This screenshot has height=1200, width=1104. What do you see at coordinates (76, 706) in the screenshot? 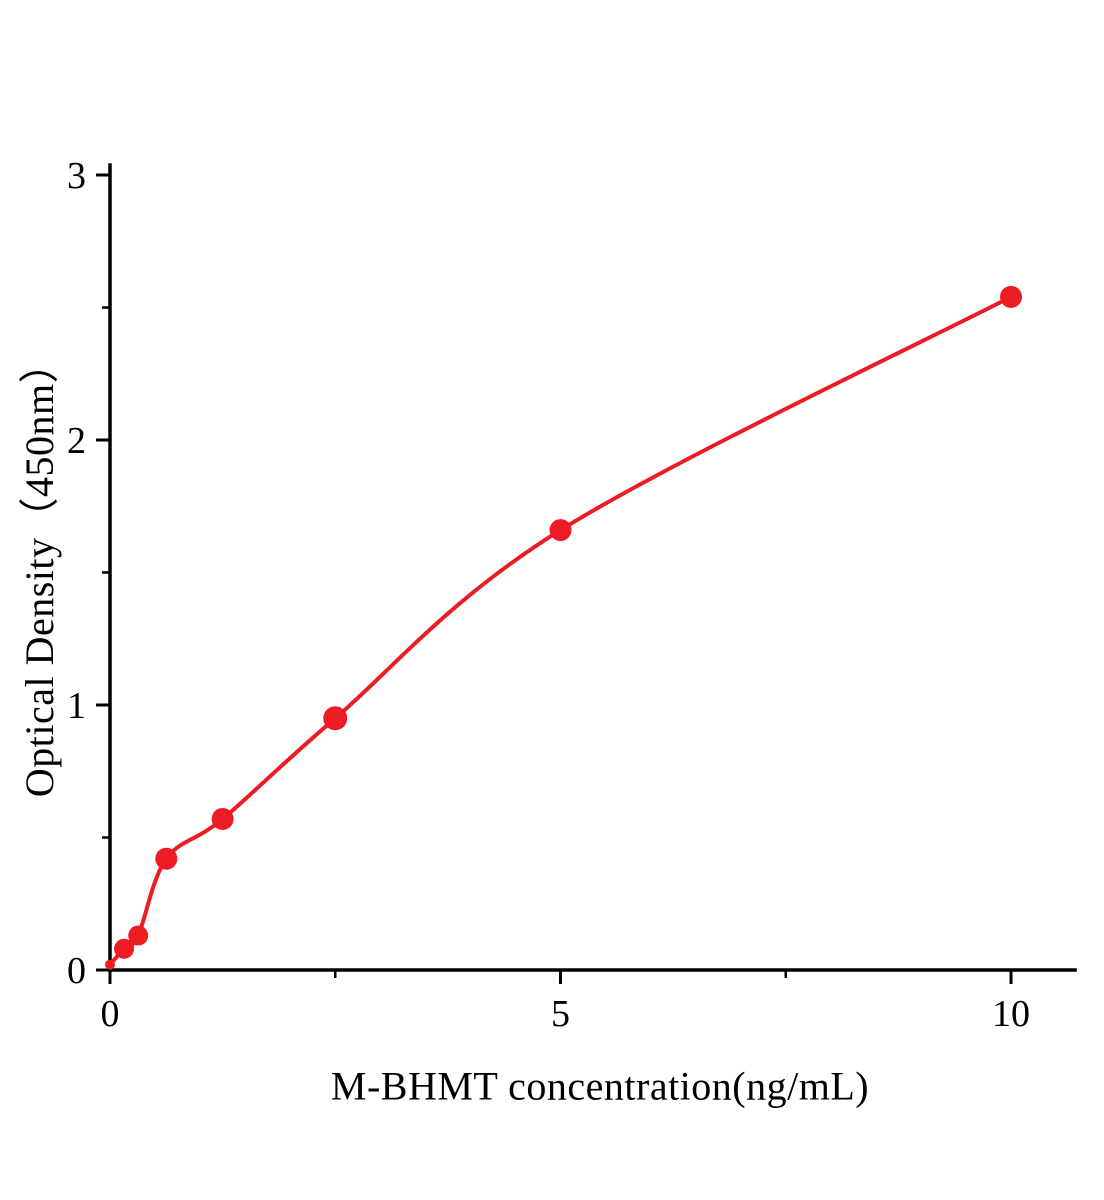
I see `y-tick-label: 1` at bounding box center [76, 706].